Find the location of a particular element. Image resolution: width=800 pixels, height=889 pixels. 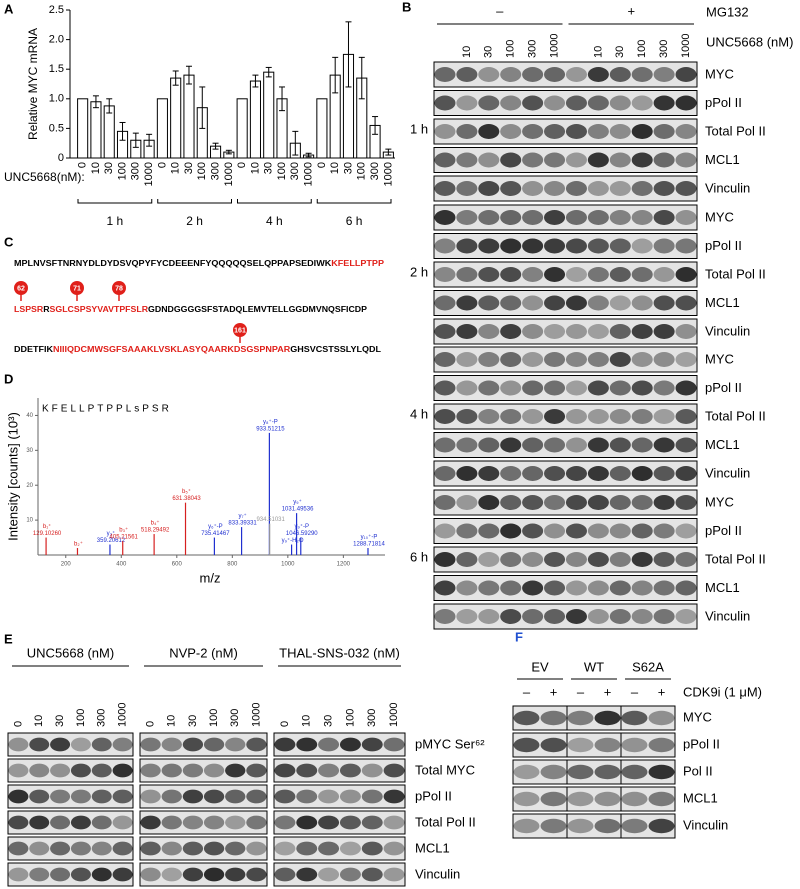

site-label: 161 is located at coordinates (240, 330).